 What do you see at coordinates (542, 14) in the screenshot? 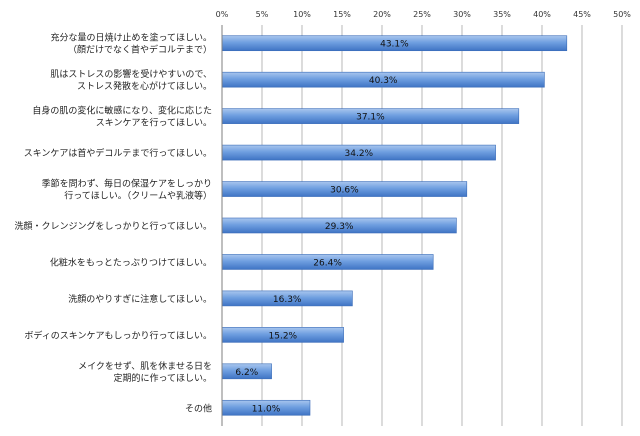
I see `x-tick-label: 40%` at bounding box center [542, 14].